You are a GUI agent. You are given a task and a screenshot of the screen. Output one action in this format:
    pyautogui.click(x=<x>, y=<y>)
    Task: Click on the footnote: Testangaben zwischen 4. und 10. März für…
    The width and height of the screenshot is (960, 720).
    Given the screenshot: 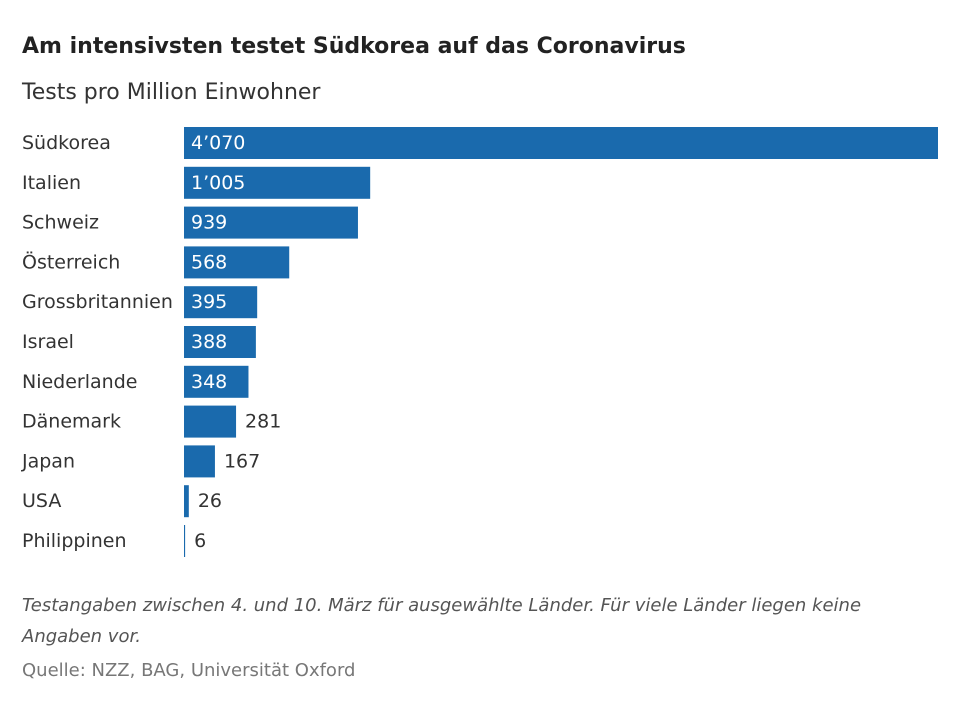 What is the action you would take?
    pyautogui.click(x=442, y=621)
    